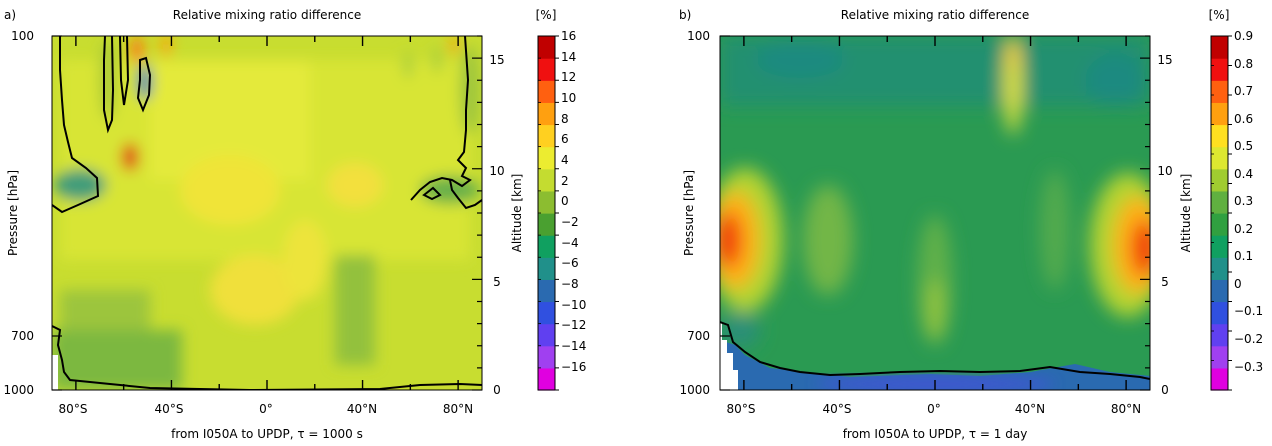 This screenshot has height=446, width=1272. I want to click on panel-a-colorbar, so click(548, 213).